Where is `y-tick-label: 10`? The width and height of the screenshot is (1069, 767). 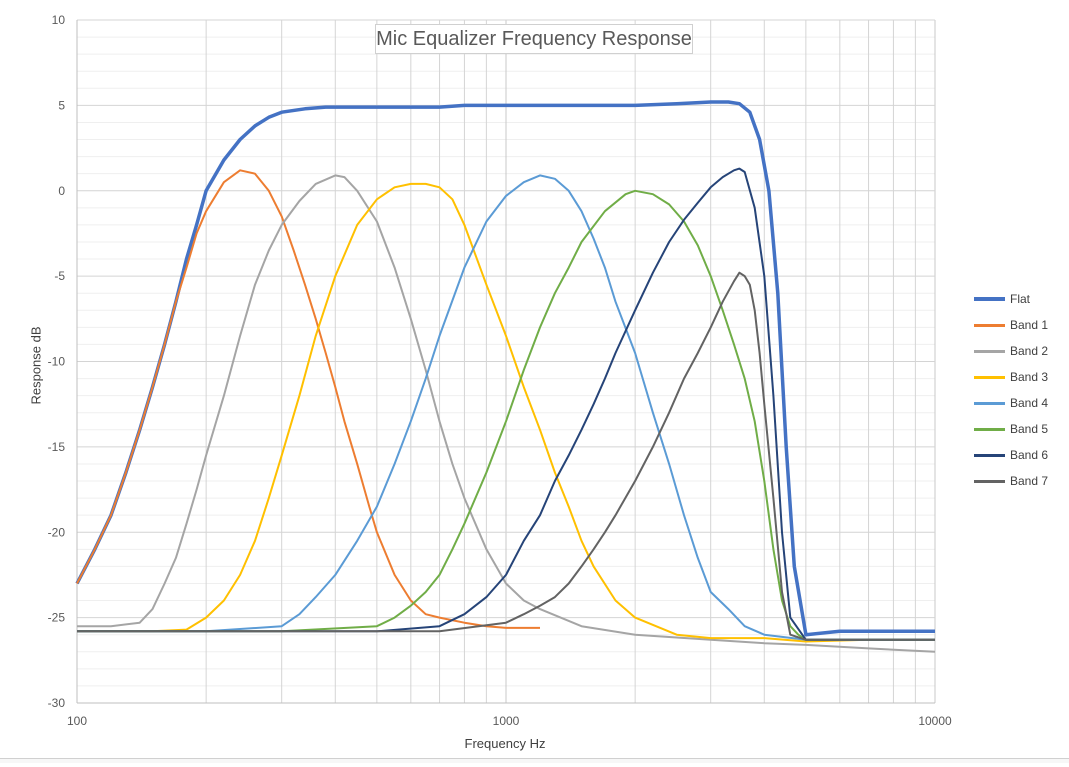 y-tick-label: 10 is located at coordinates (59, 20).